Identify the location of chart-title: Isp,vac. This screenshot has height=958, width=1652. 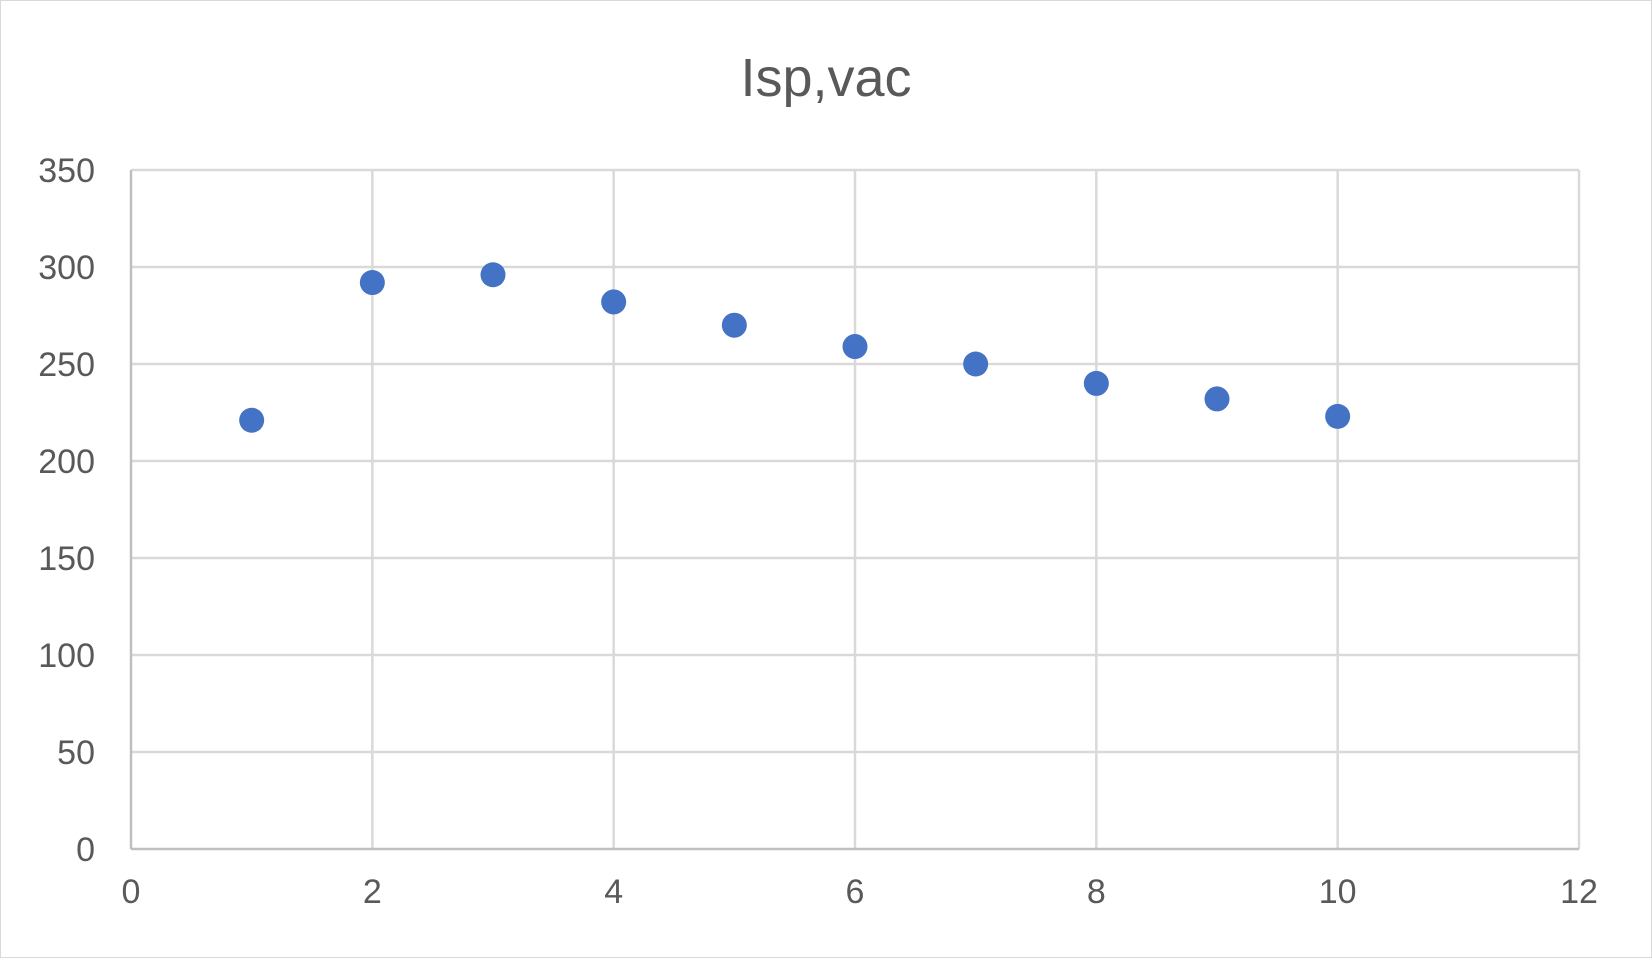
(825, 78).